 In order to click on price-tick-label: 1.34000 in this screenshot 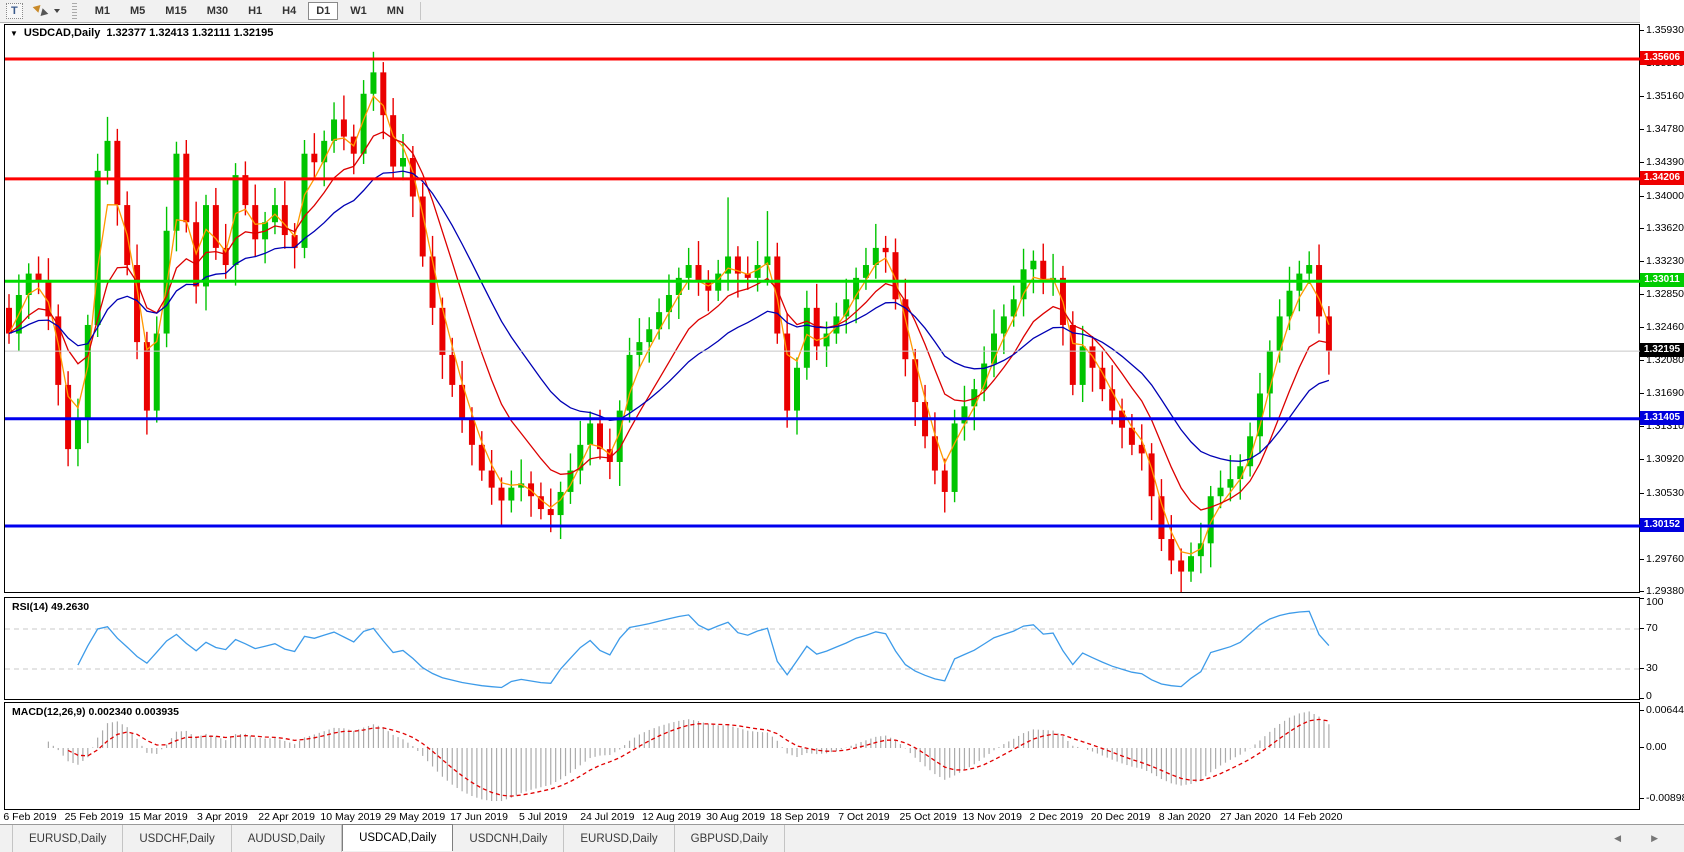, I will do `click(1665, 195)`.